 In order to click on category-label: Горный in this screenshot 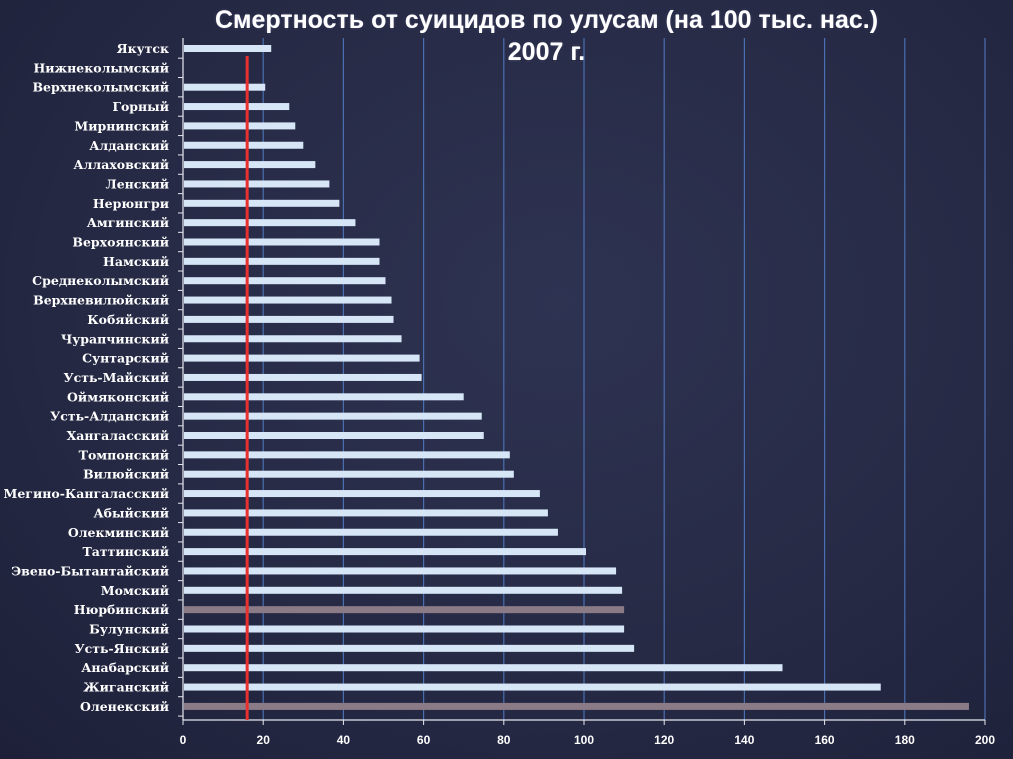, I will do `click(140, 106)`.